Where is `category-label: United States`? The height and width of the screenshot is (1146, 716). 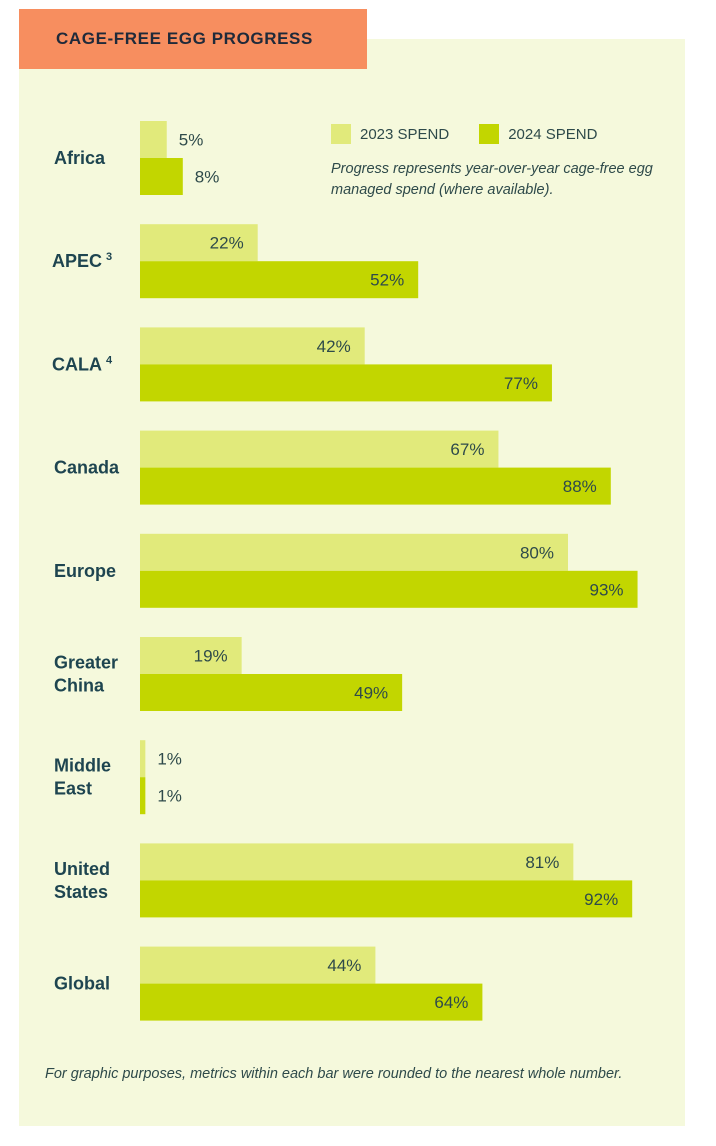
category-label: United States is located at coordinates (82, 880).